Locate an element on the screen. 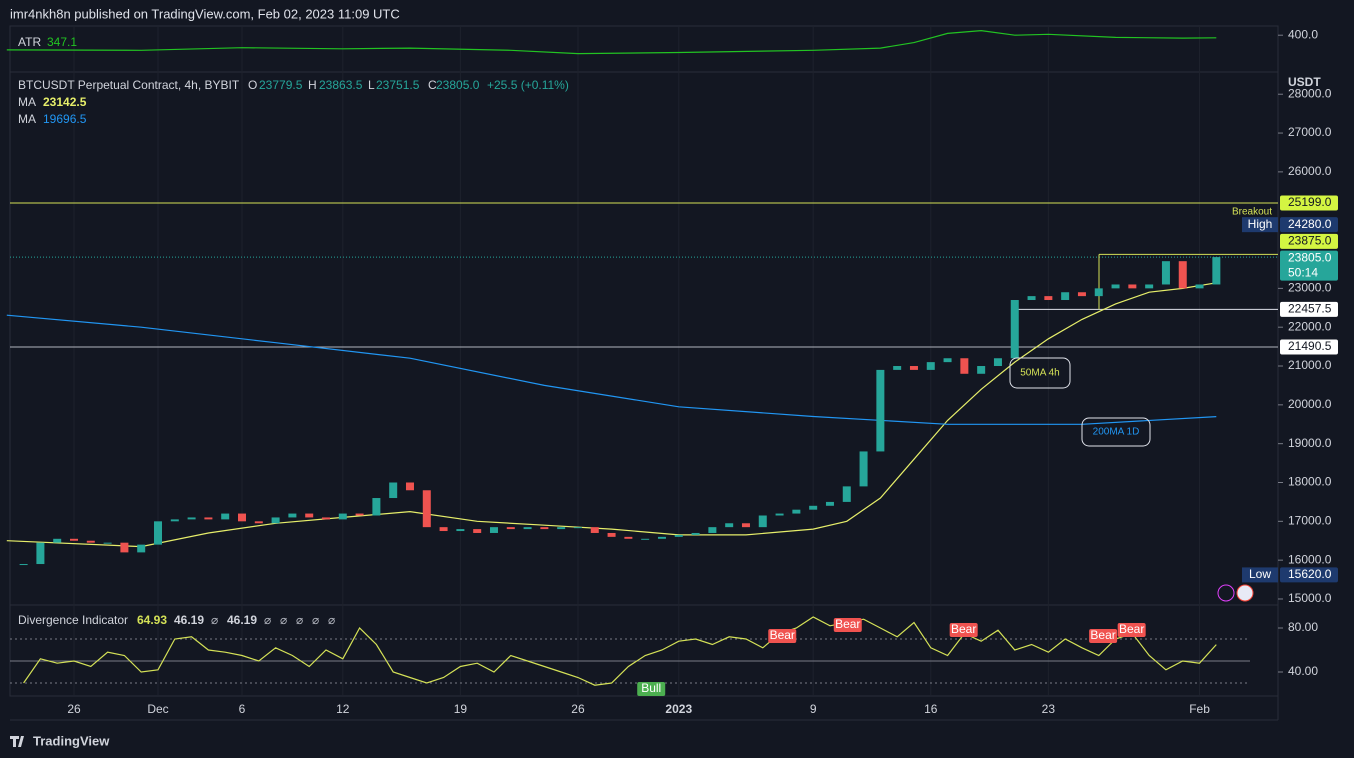 This screenshot has width=1354, height=758. symbol-title: BTCUSDT Perpetual Contract, 4h, BYBIT is located at coordinates (129, 85).